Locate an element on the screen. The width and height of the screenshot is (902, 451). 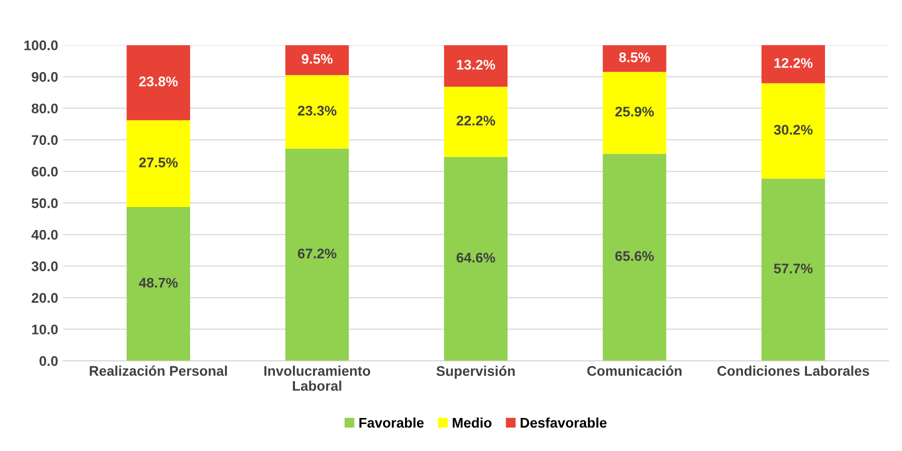
y-tick-label: 50.0 is located at coordinates (45, 203).